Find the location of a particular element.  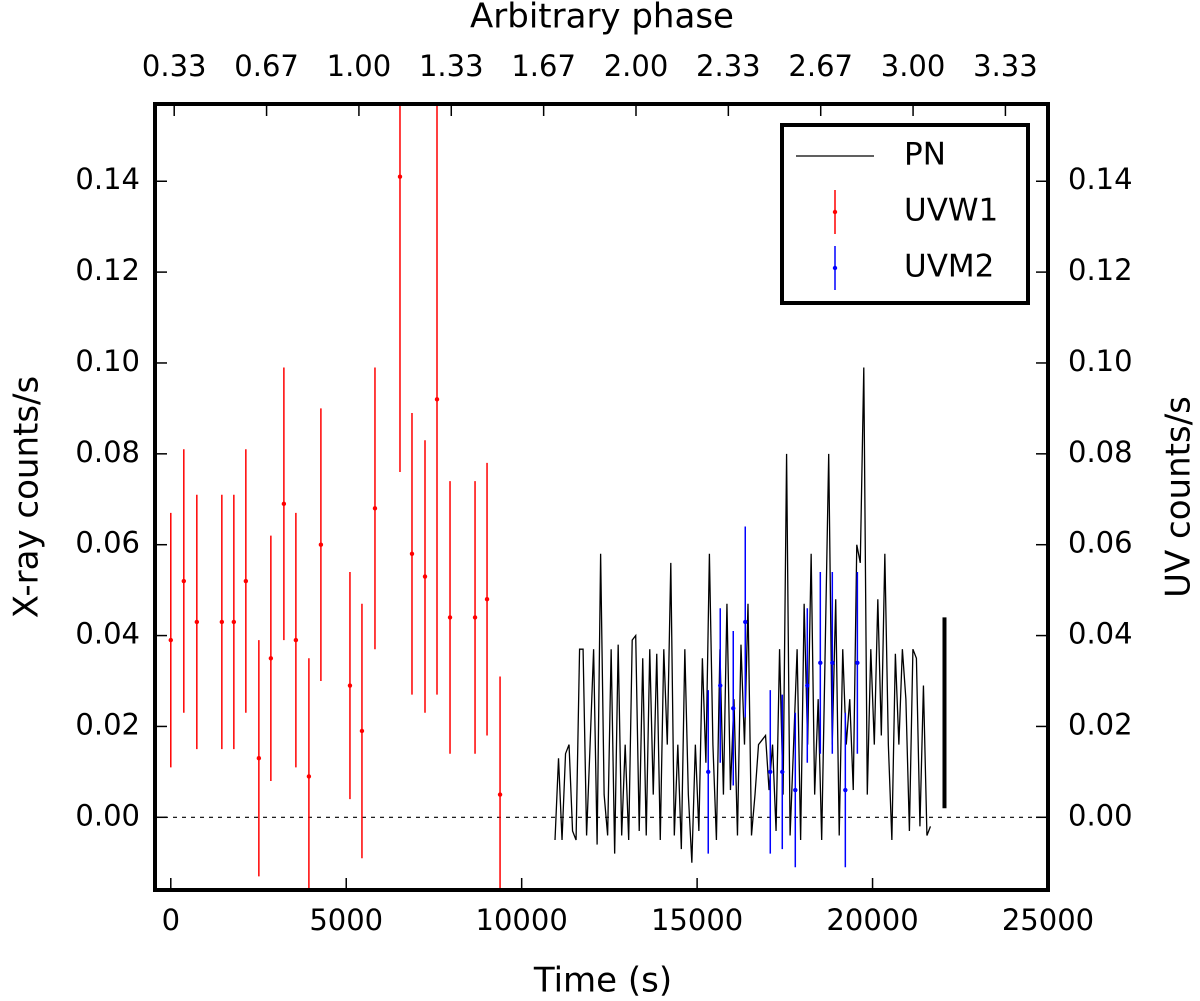

y-tick-label: 0.08 is located at coordinates (107, 452).